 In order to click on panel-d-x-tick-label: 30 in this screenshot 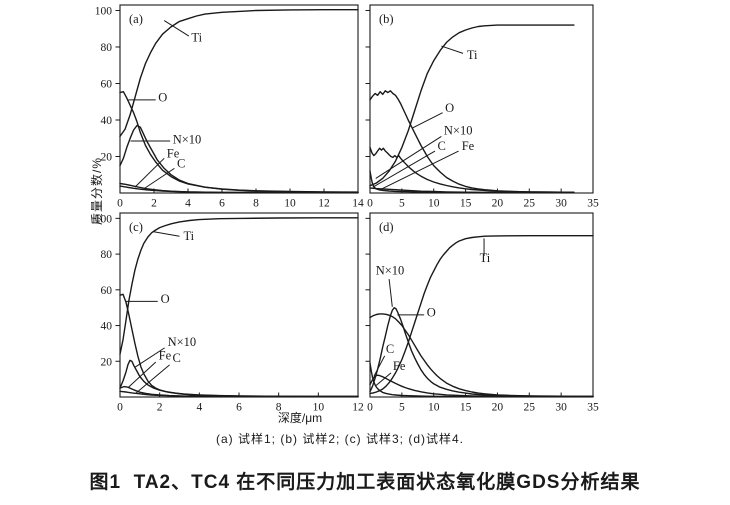, I will do `click(561, 408)`.